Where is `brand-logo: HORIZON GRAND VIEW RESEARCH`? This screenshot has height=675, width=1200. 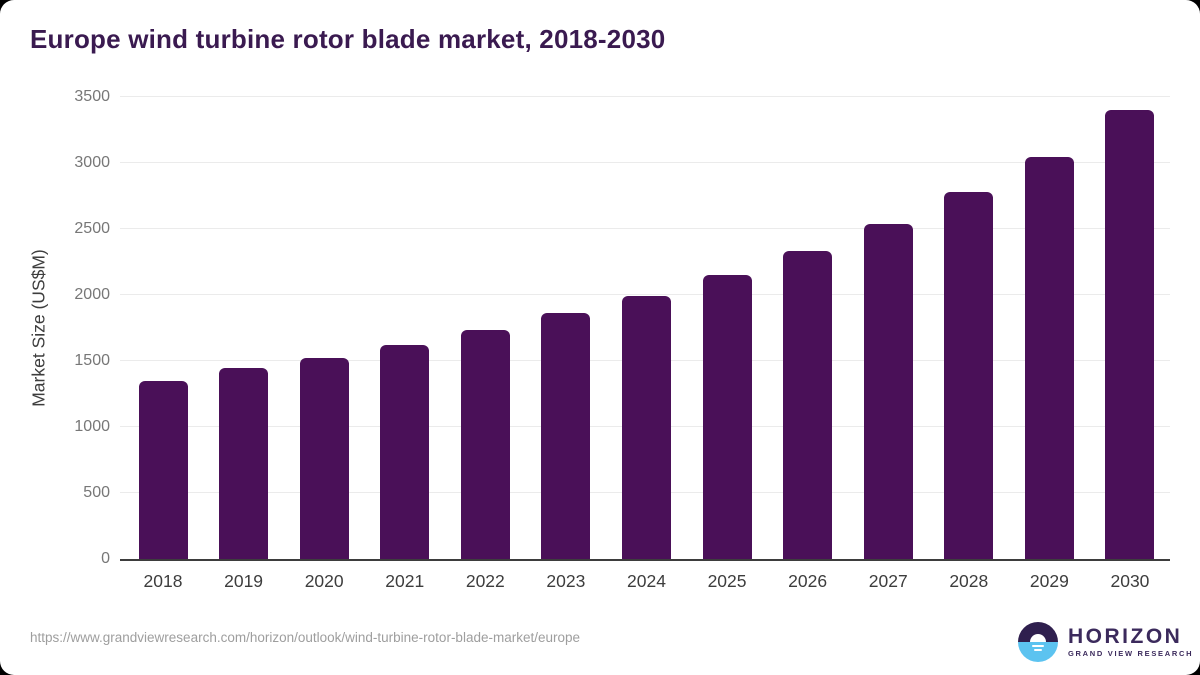 brand-logo: HORIZON GRAND VIEW RESEARCH is located at coordinates (1105, 642).